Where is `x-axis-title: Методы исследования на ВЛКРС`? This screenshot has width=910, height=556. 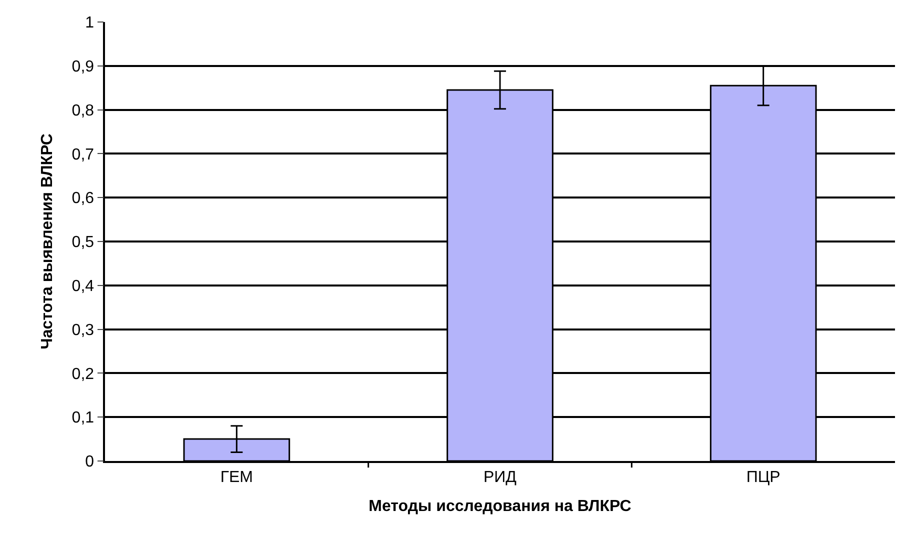
x-axis-title: Методы исследования на ВЛКРС is located at coordinates (500, 507).